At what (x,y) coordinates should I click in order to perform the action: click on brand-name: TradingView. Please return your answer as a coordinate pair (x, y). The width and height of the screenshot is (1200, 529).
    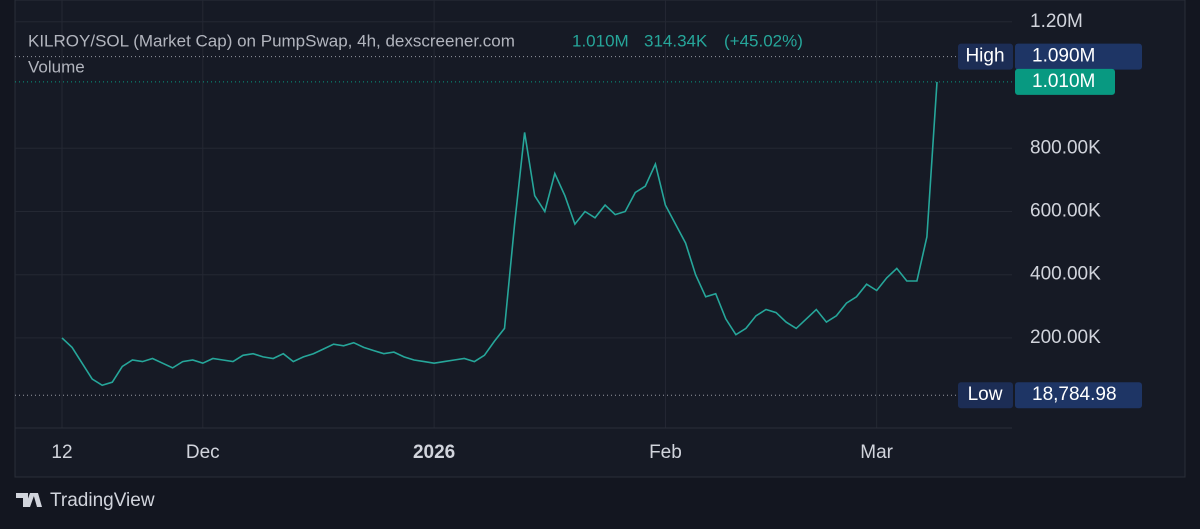
    Looking at the image, I should click on (102, 500).